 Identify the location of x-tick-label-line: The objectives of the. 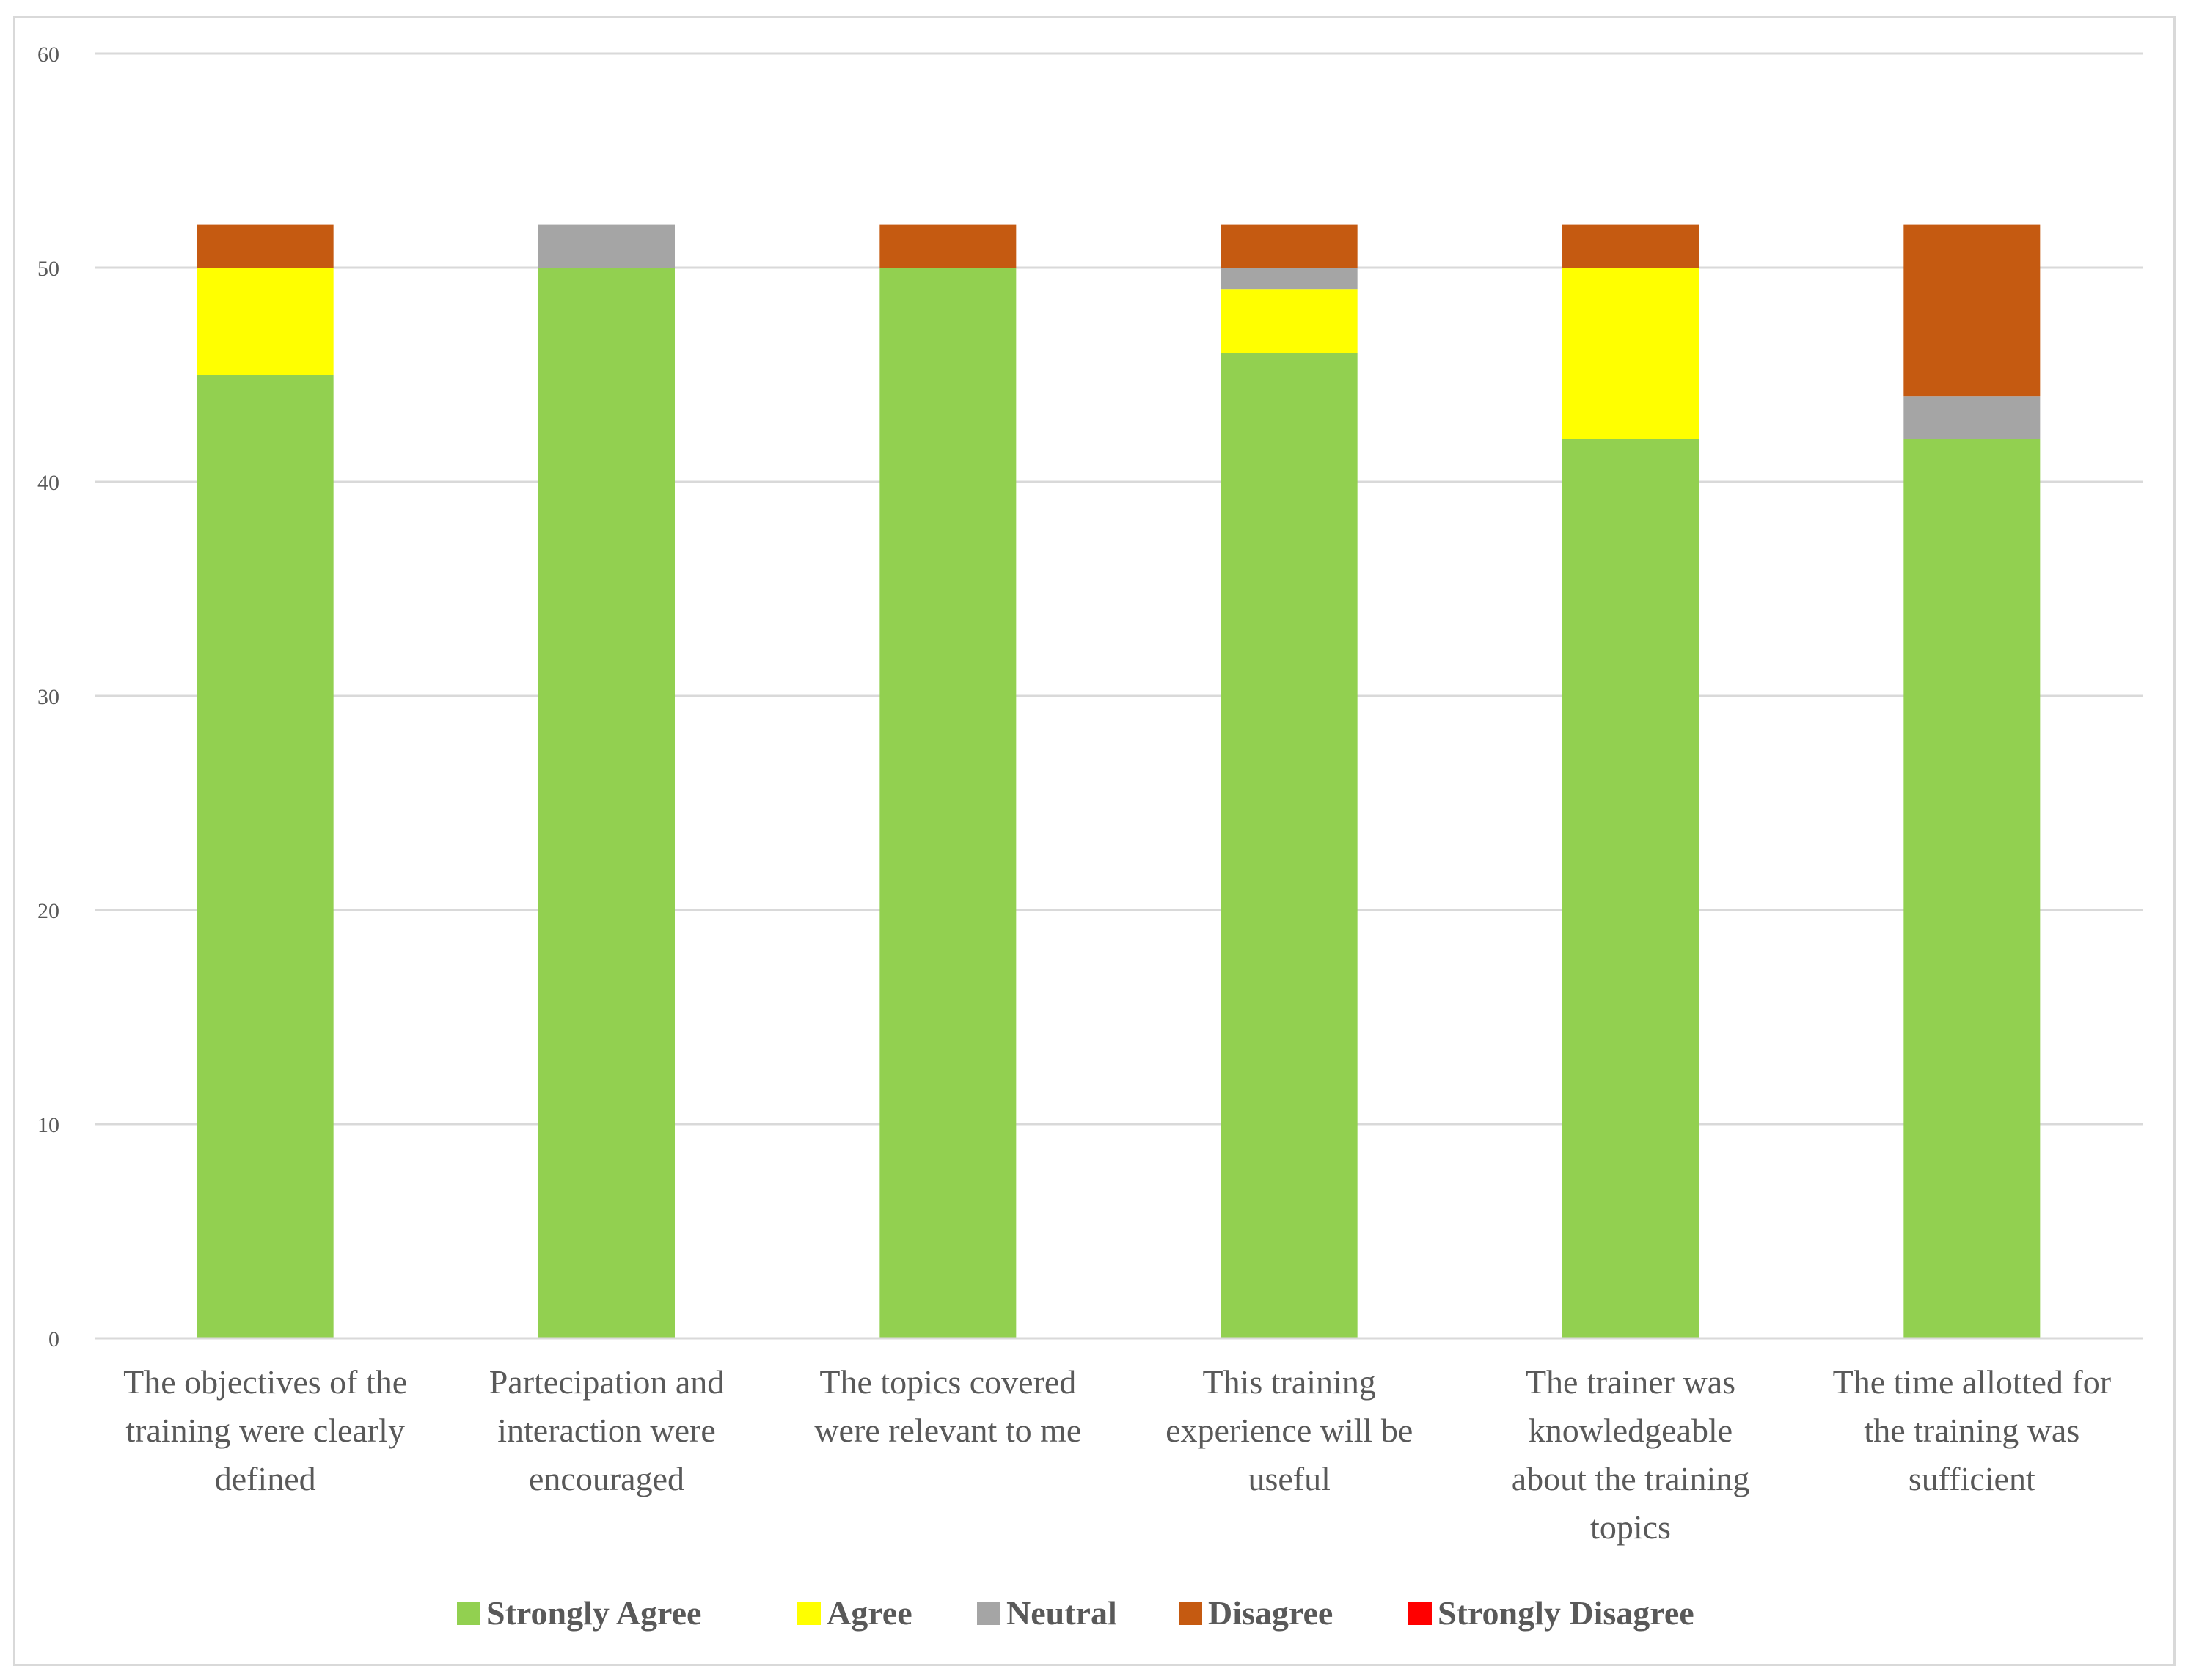
(265, 1382).